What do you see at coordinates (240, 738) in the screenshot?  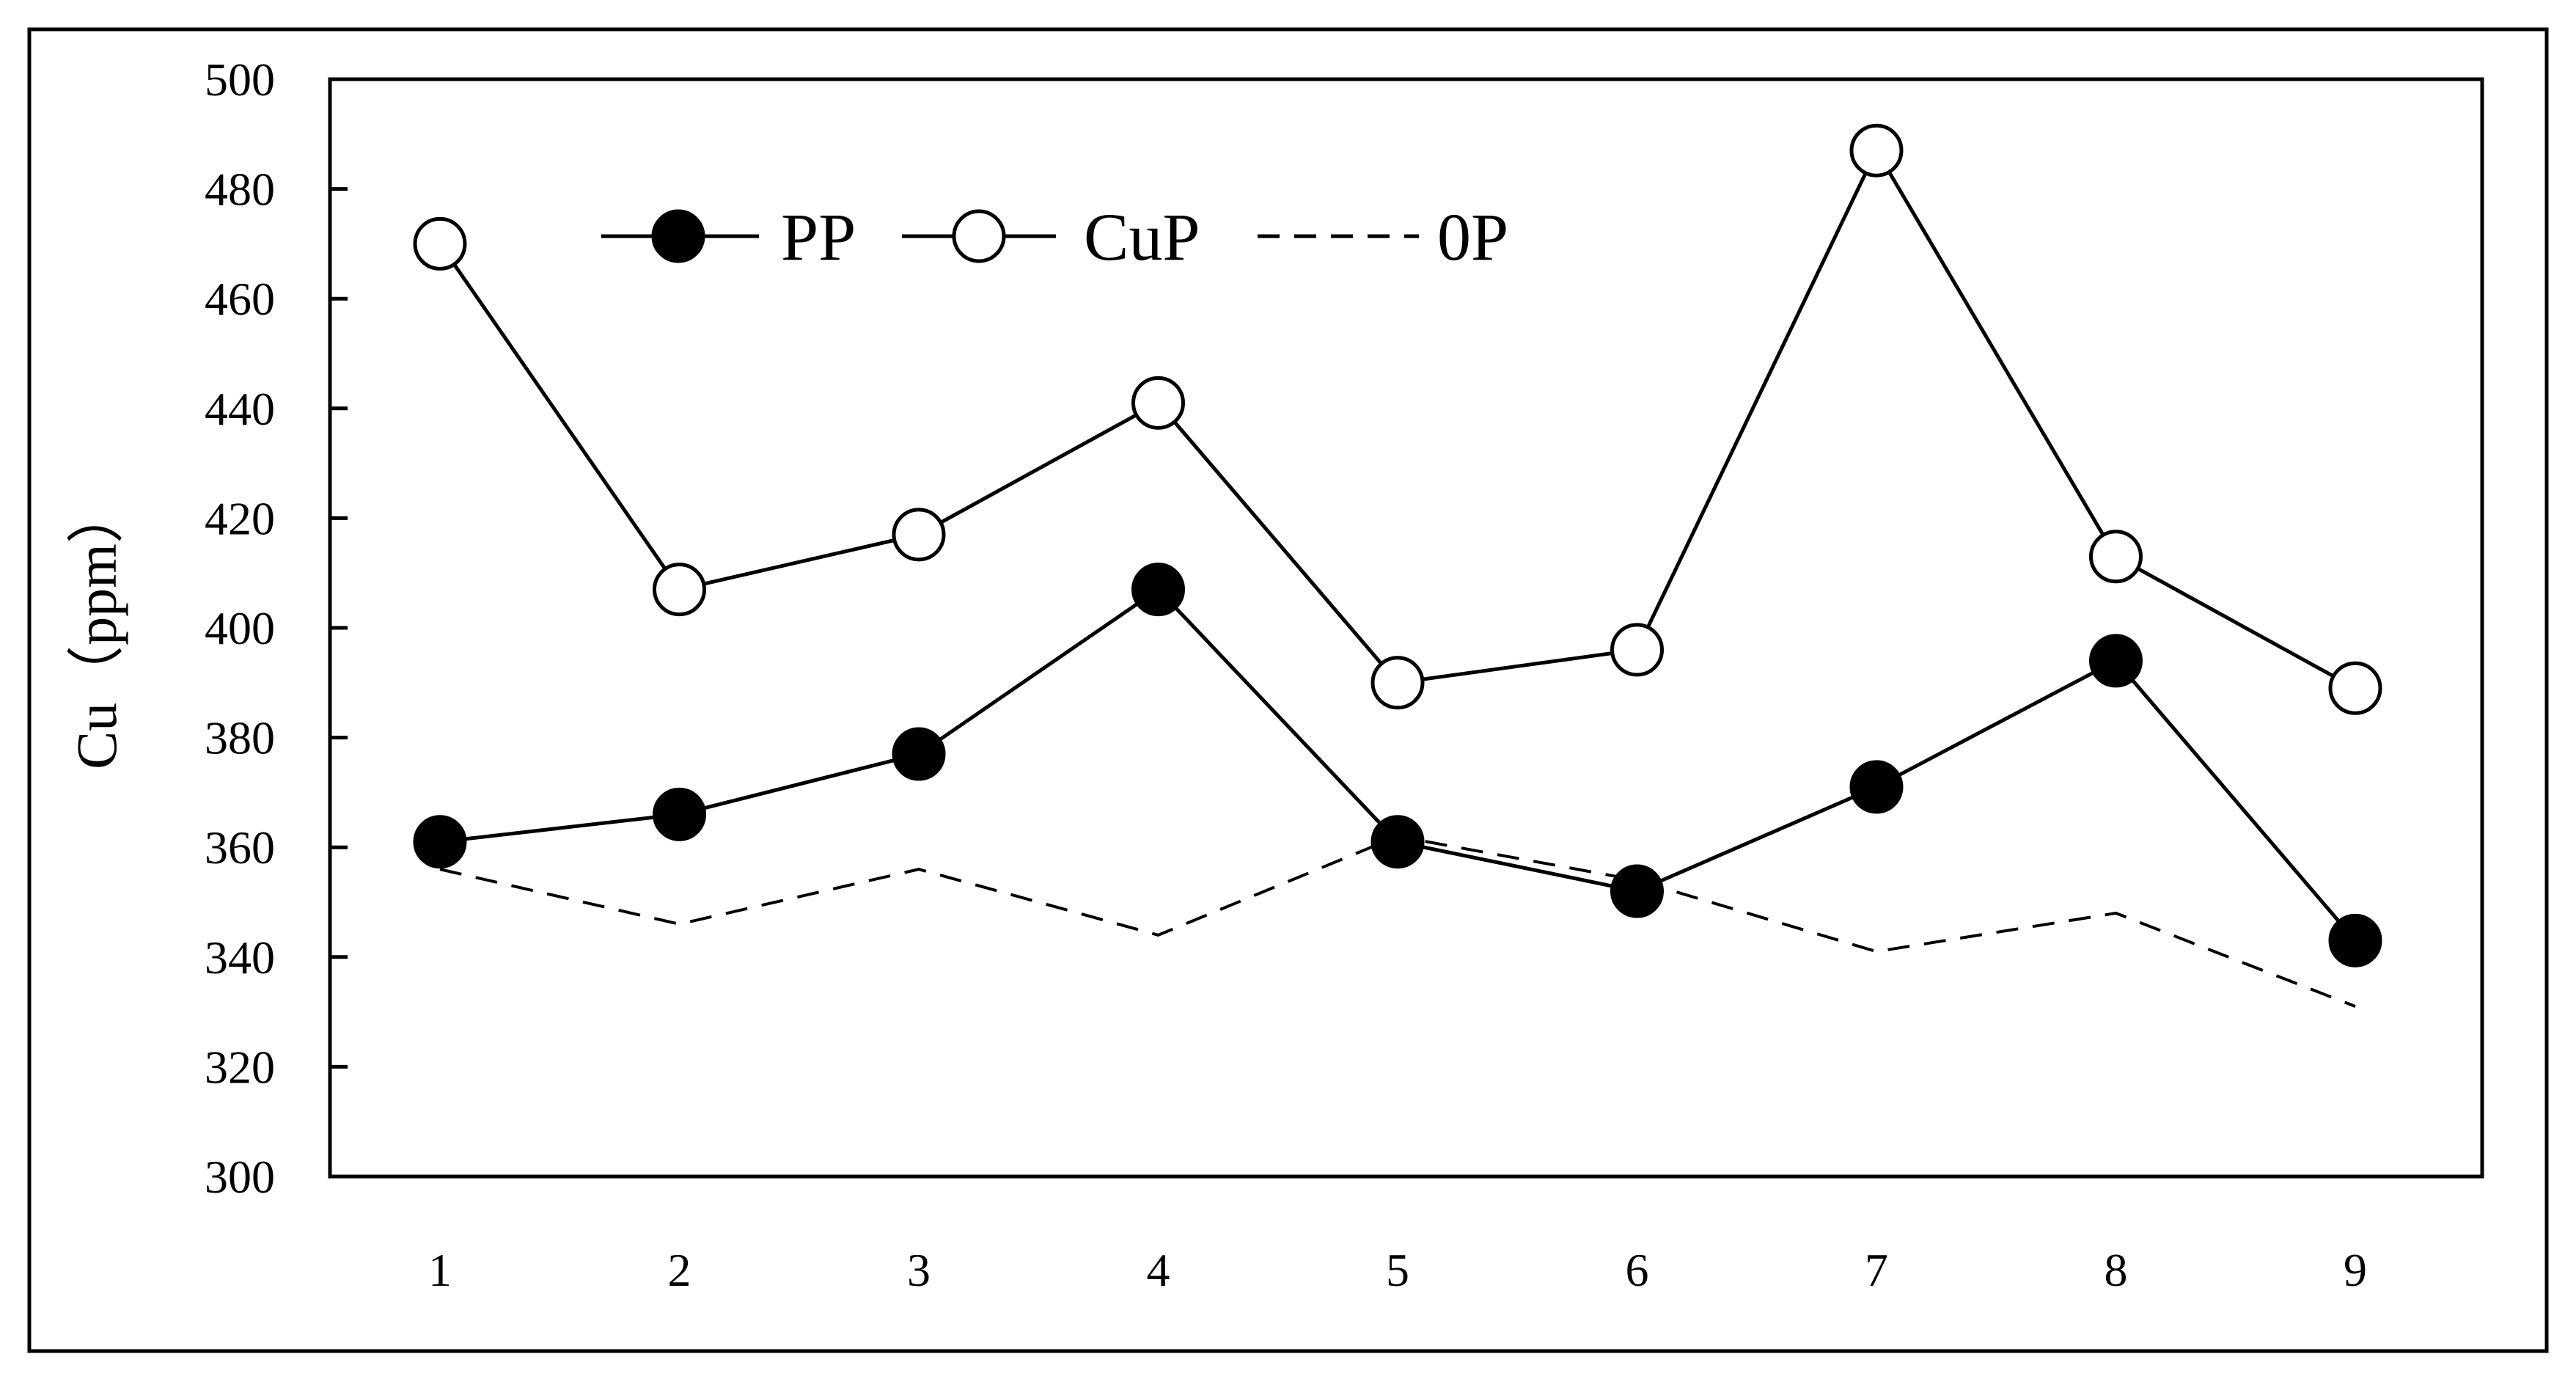 I see `y-tick-label: 380` at bounding box center [240, 738].